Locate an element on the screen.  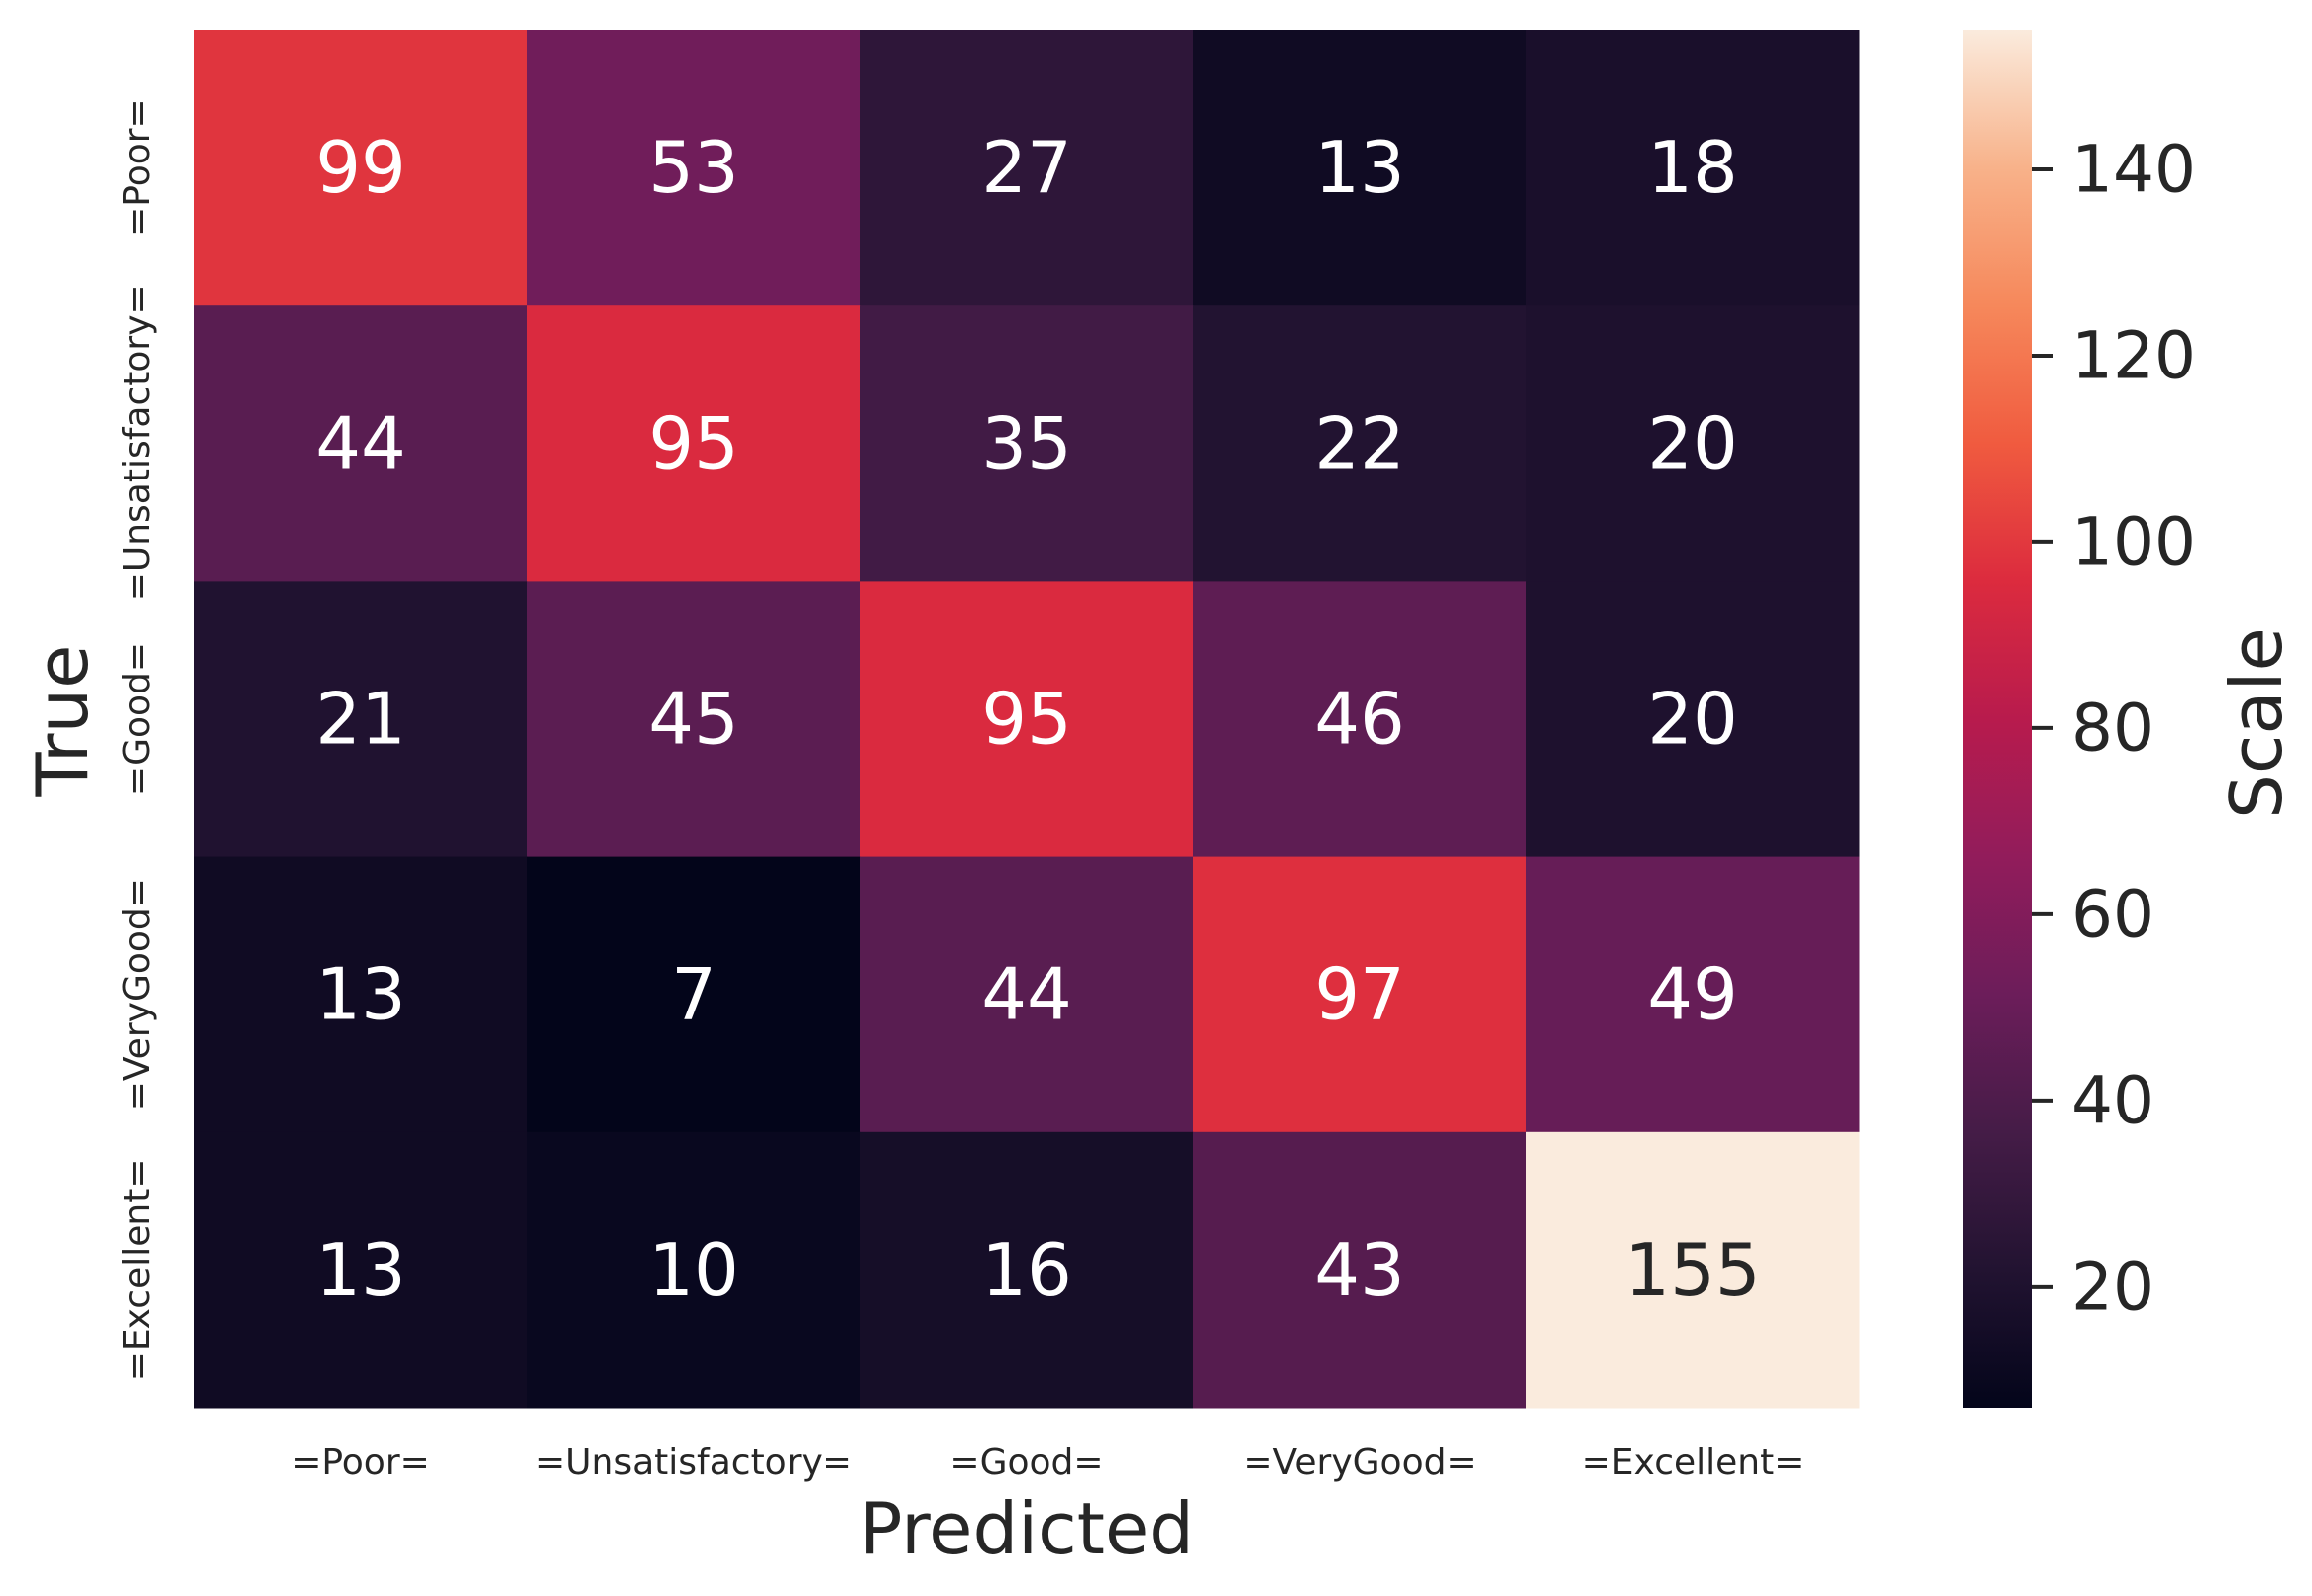
colorbar is located at coordinates (1997, 719).